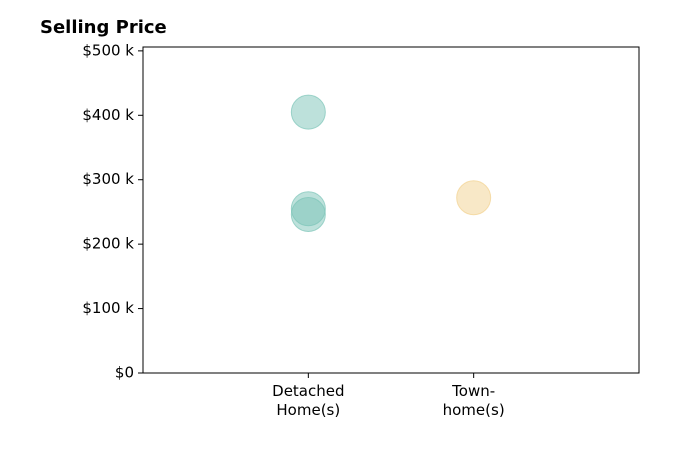 The width and height of the screenshot is (679, 462). I want to click on y-tick-label: $100 k, so click(108, 308).